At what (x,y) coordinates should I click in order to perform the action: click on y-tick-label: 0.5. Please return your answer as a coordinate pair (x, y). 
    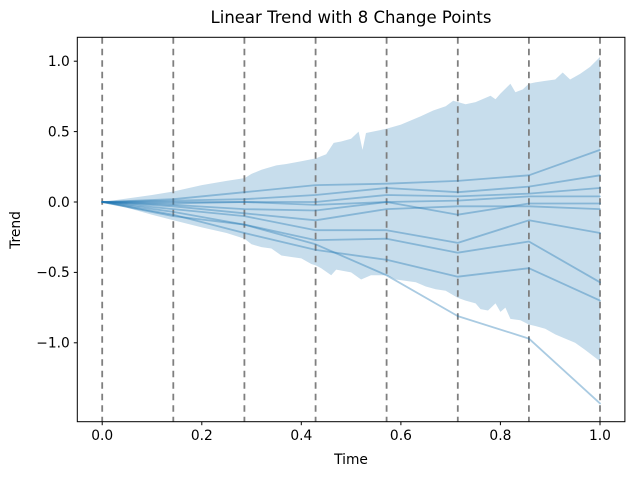
    Looking at the image, I should click on (59, 132).